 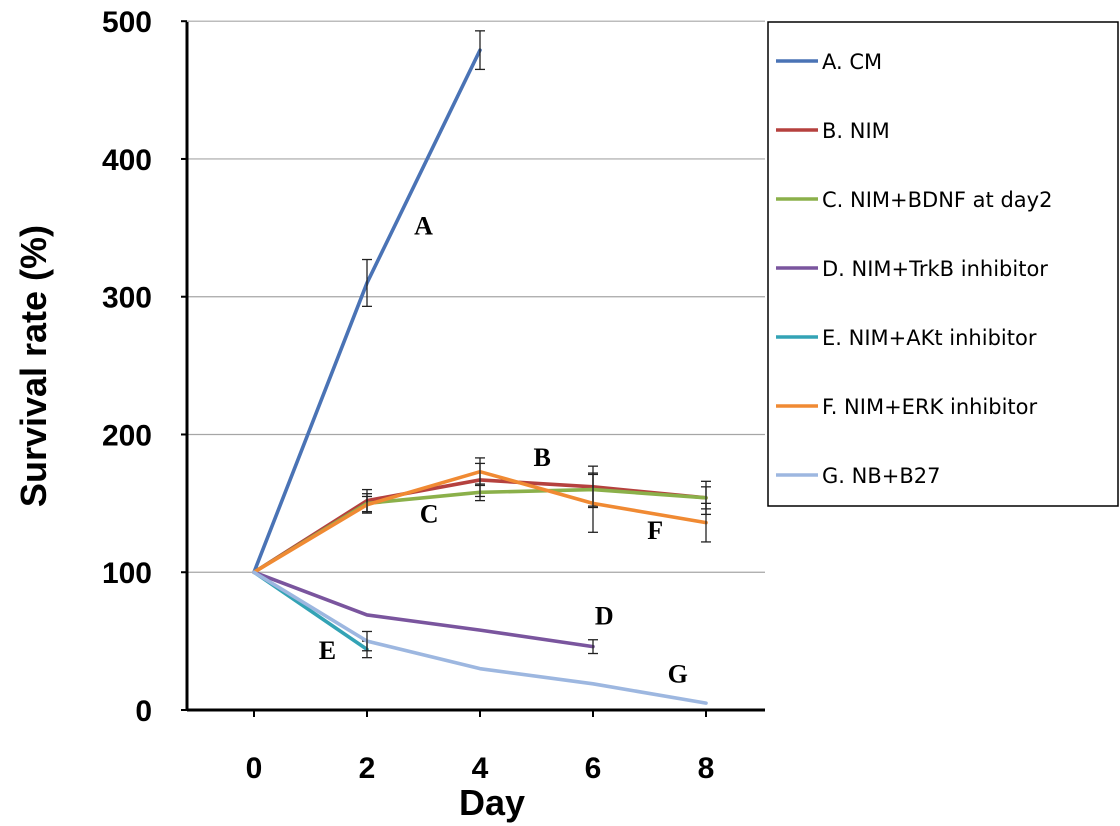 What do you see at coordinates (367, 768) in the screenshot?
I see `x-tick-label-2: 2` at bounding box center [367, 768].